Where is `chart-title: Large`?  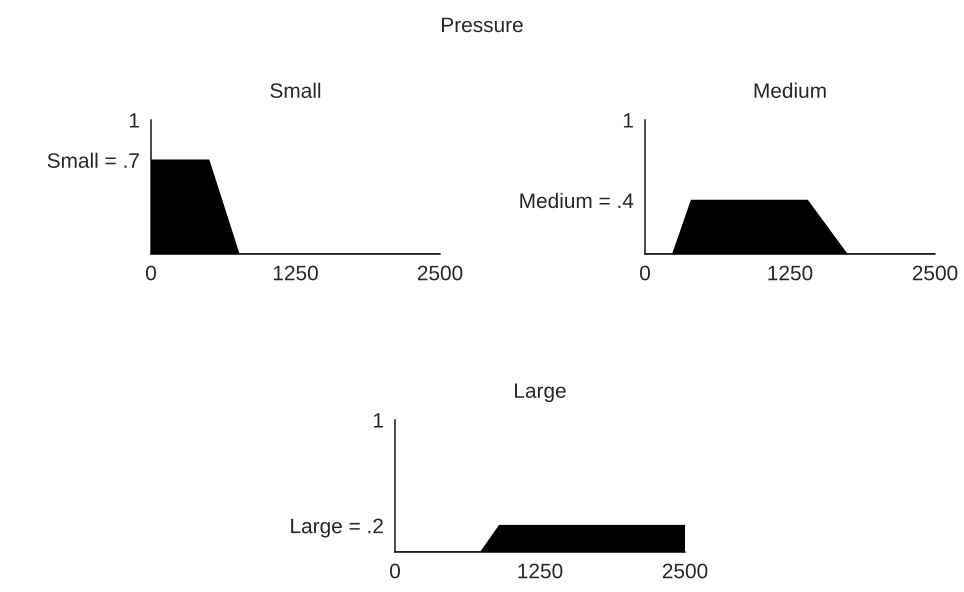 chart-title: Large is located at coordinates (540, 392).